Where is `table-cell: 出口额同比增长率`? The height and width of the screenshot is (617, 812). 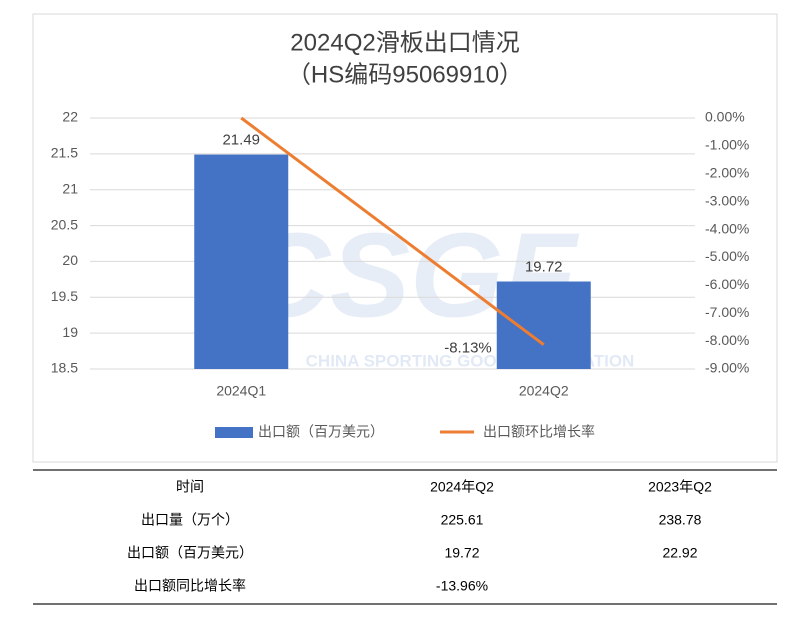
table-cell: 出口额同比增长率 is located at coordinates (190, 586).